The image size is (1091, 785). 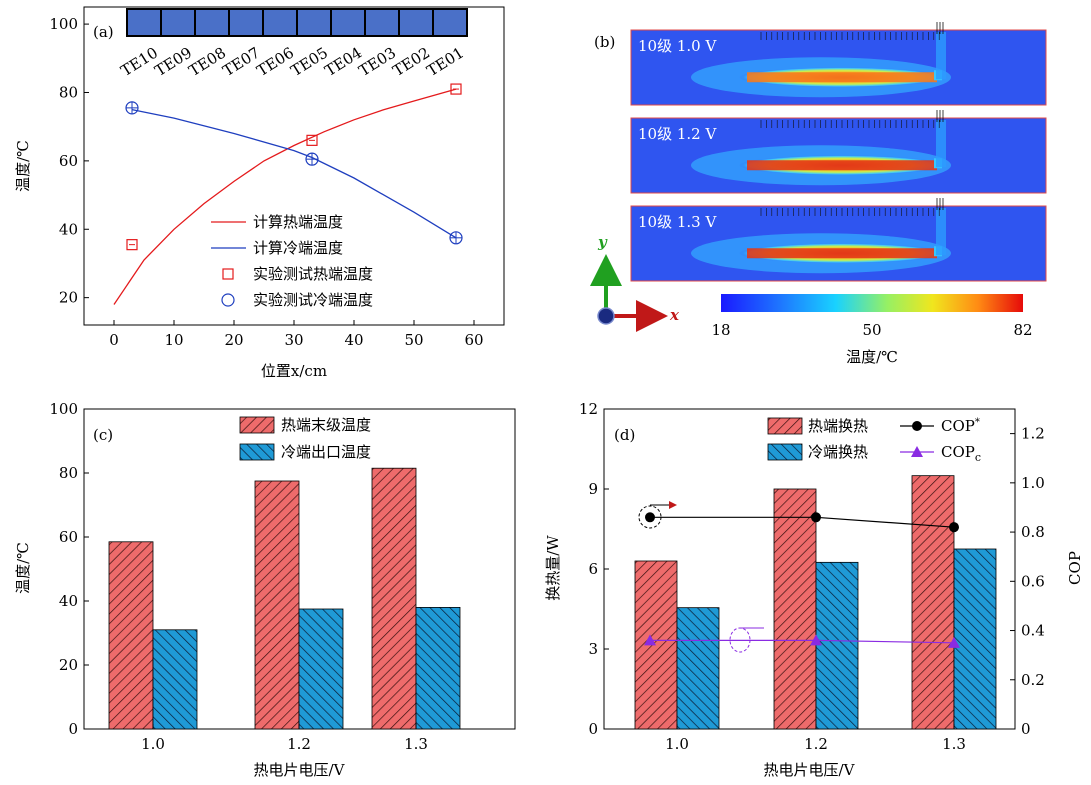 What do you see at coordinates (553, 568) in the screenshot?
I see `panel-d-ylabel-left: 换热量/W` at bounding box center [553, 568].